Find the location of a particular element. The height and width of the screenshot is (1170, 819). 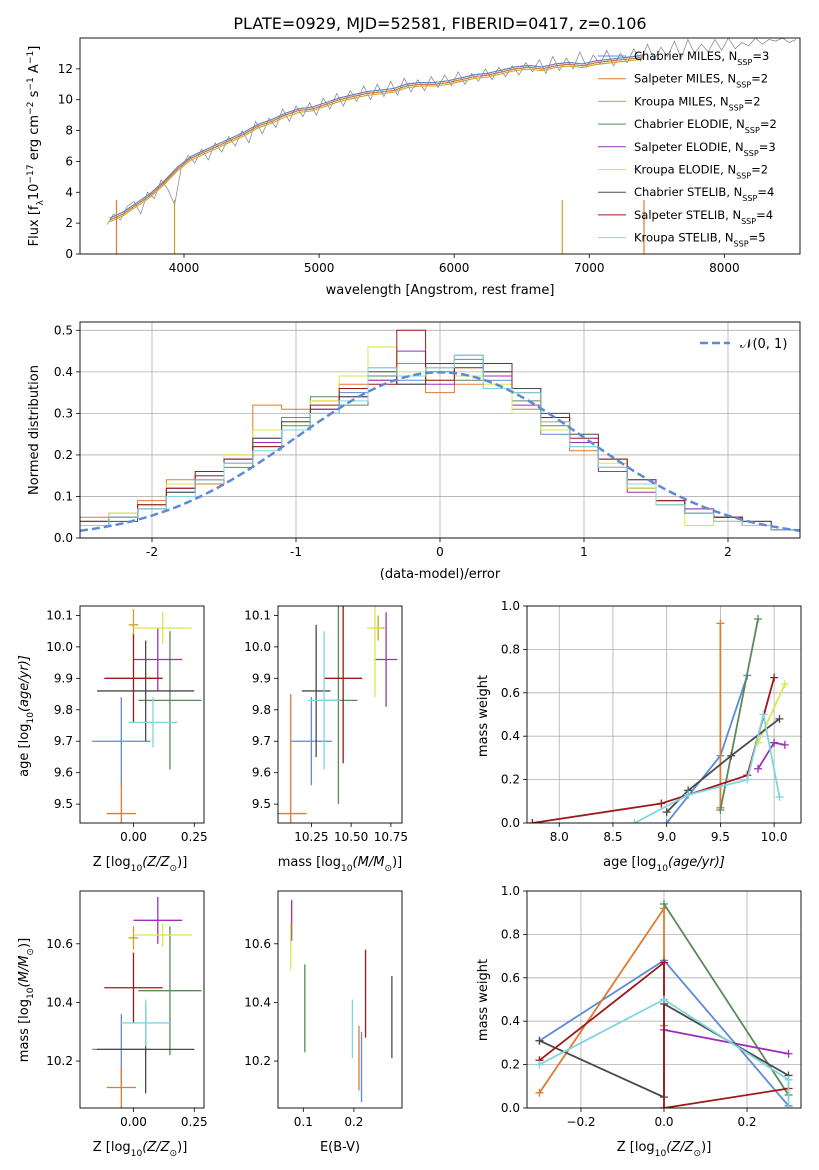

y-tick-label: 10.6 is located at coordinates (59, 944).